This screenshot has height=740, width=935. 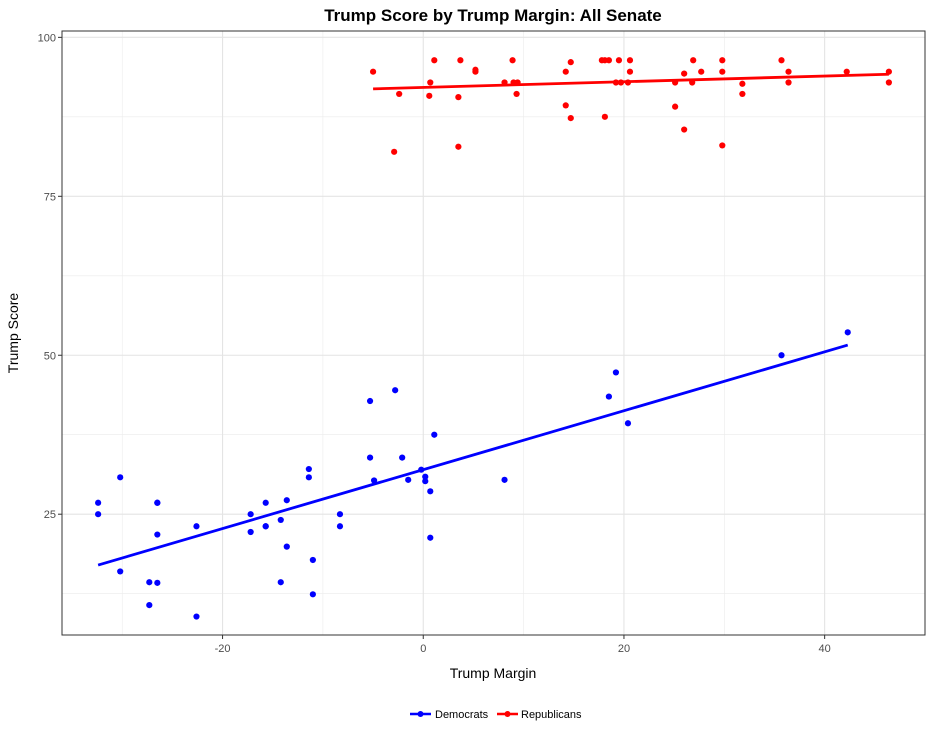 I want to click on y-tick-label-2: 75, so click(x=50, y=197).